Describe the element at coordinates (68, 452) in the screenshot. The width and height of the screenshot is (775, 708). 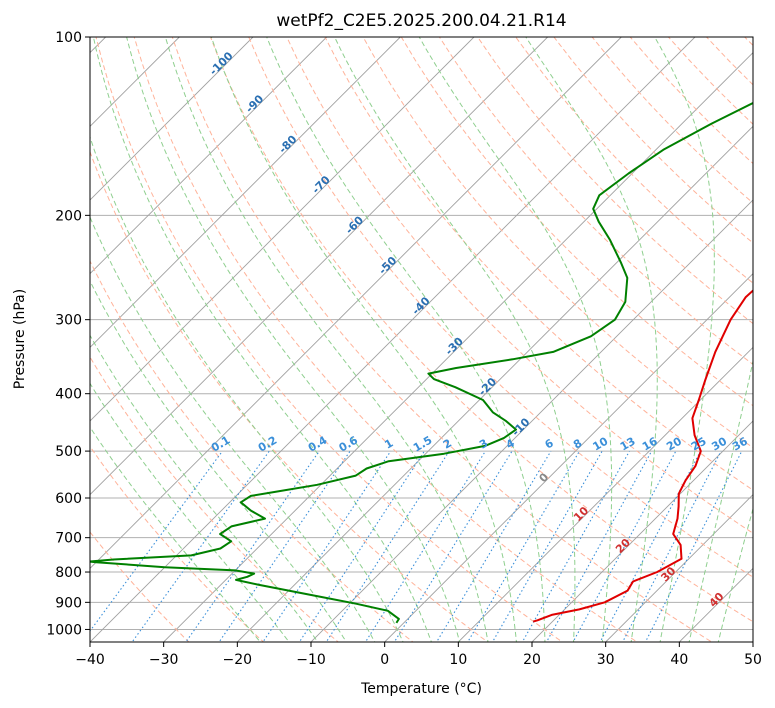
I see `y-tick-label: 500` at that location.